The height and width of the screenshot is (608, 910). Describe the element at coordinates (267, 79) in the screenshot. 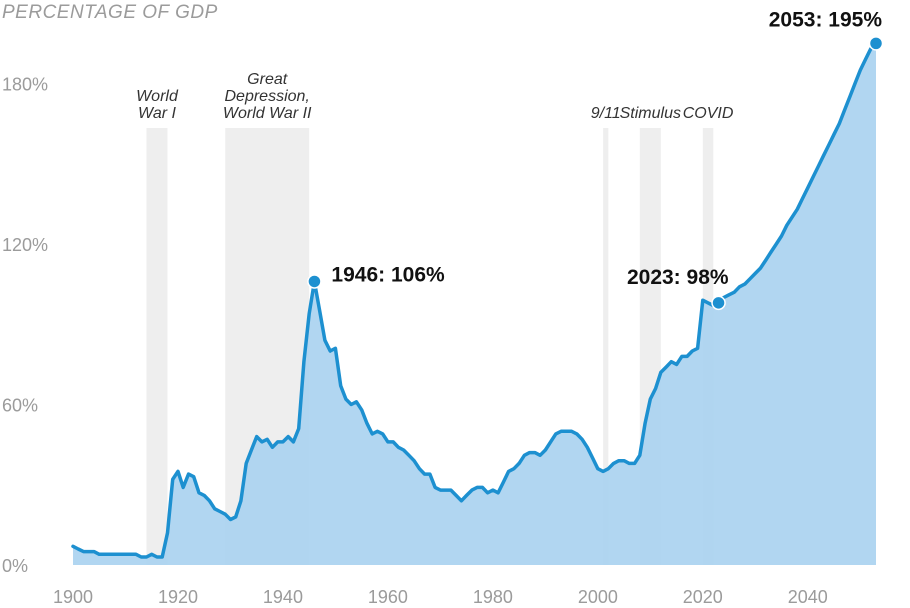

I see `event-label-line: Great` at that location.